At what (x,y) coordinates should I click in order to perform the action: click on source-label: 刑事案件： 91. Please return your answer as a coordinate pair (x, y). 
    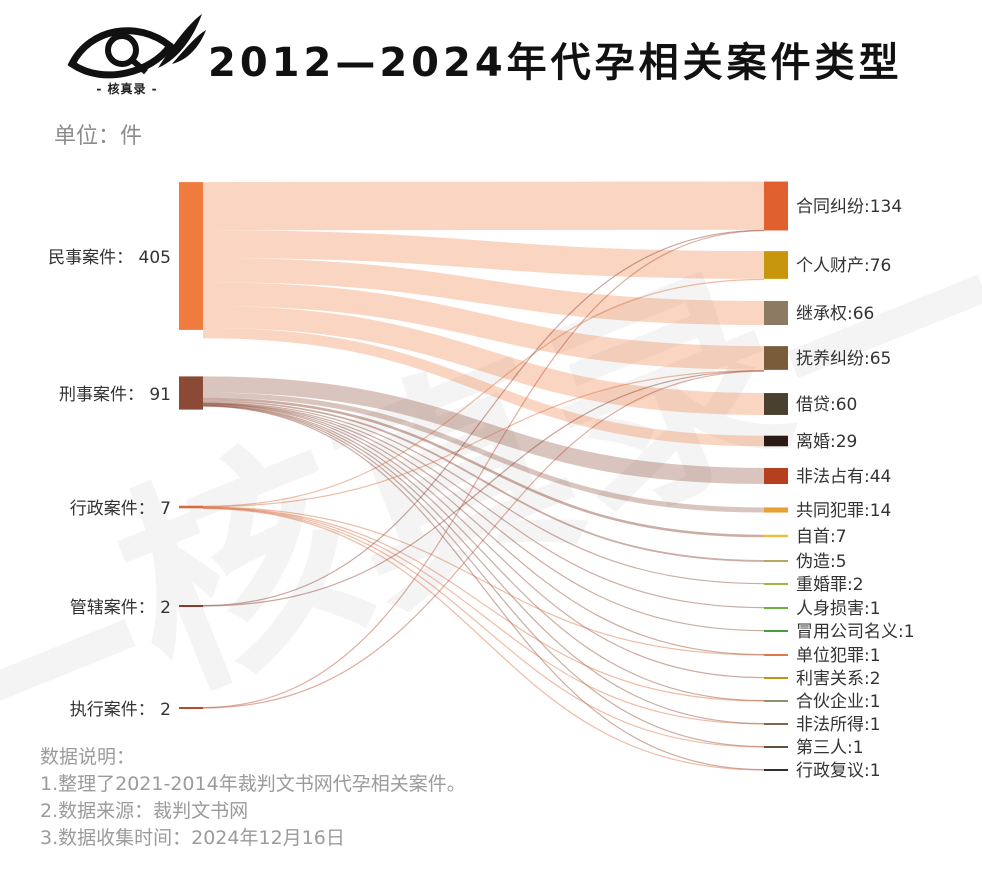
    Looking at the image, I should click on (115, 395).